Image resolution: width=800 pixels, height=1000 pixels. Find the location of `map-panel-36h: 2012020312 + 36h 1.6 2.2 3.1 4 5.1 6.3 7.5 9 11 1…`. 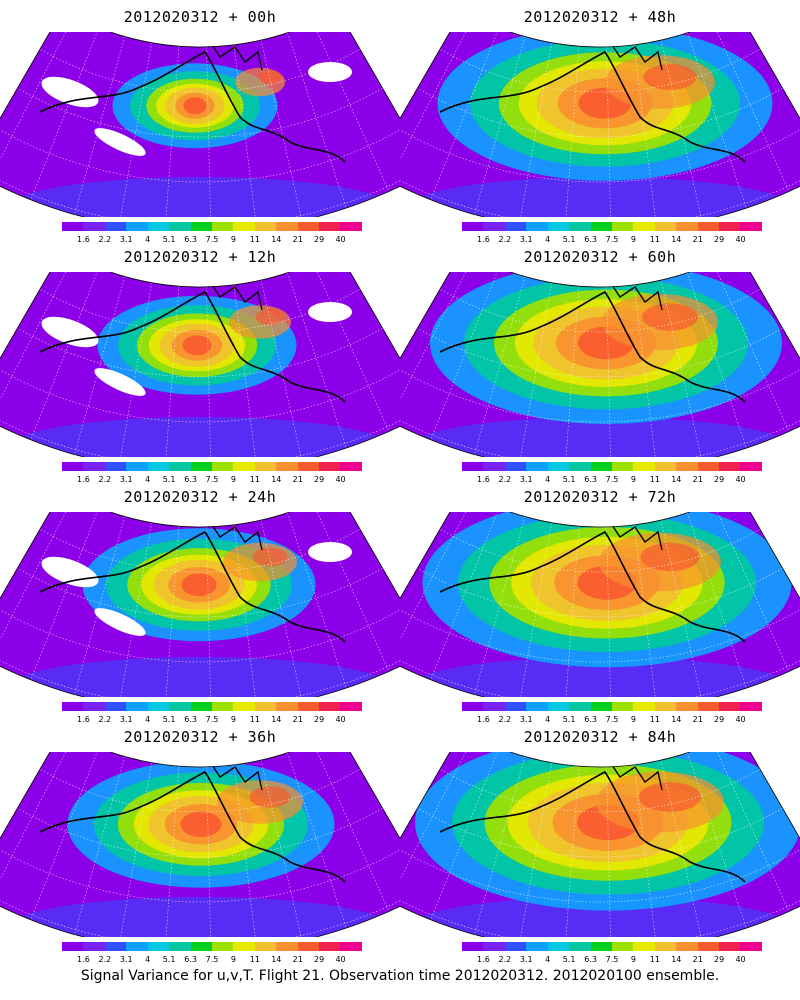

map-panel-36h: 2012020312 + 36h 1.6 2.2 3.1 4 5.1 6.3 7.5 9 11 1… is located at coordinates (200, 842).